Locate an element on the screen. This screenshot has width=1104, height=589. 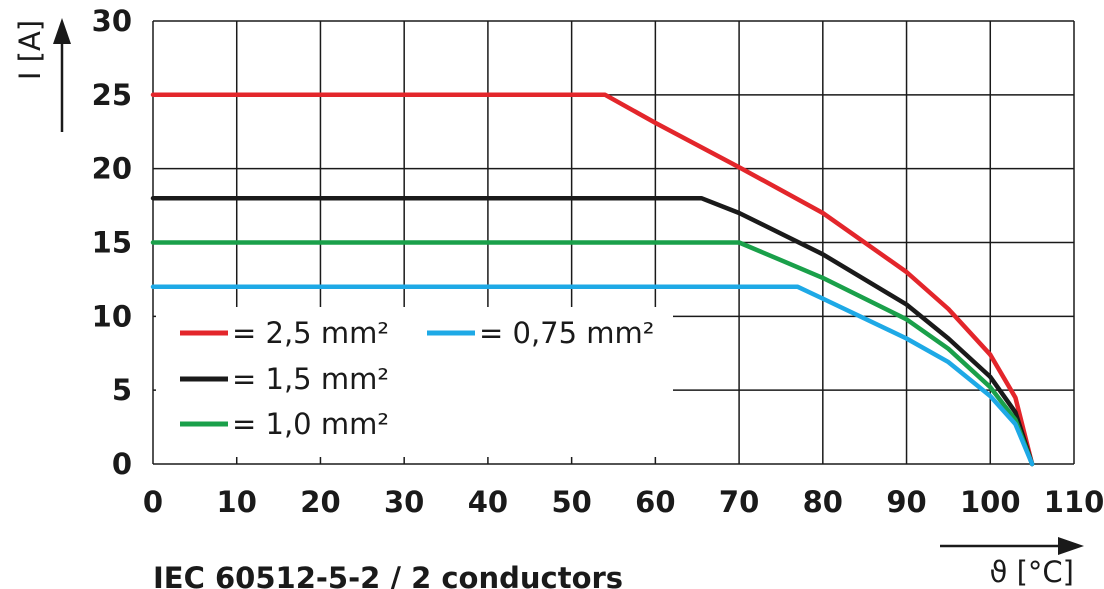
legend-label-1: = 2,5 mm² is located at coordinates (310, 333).